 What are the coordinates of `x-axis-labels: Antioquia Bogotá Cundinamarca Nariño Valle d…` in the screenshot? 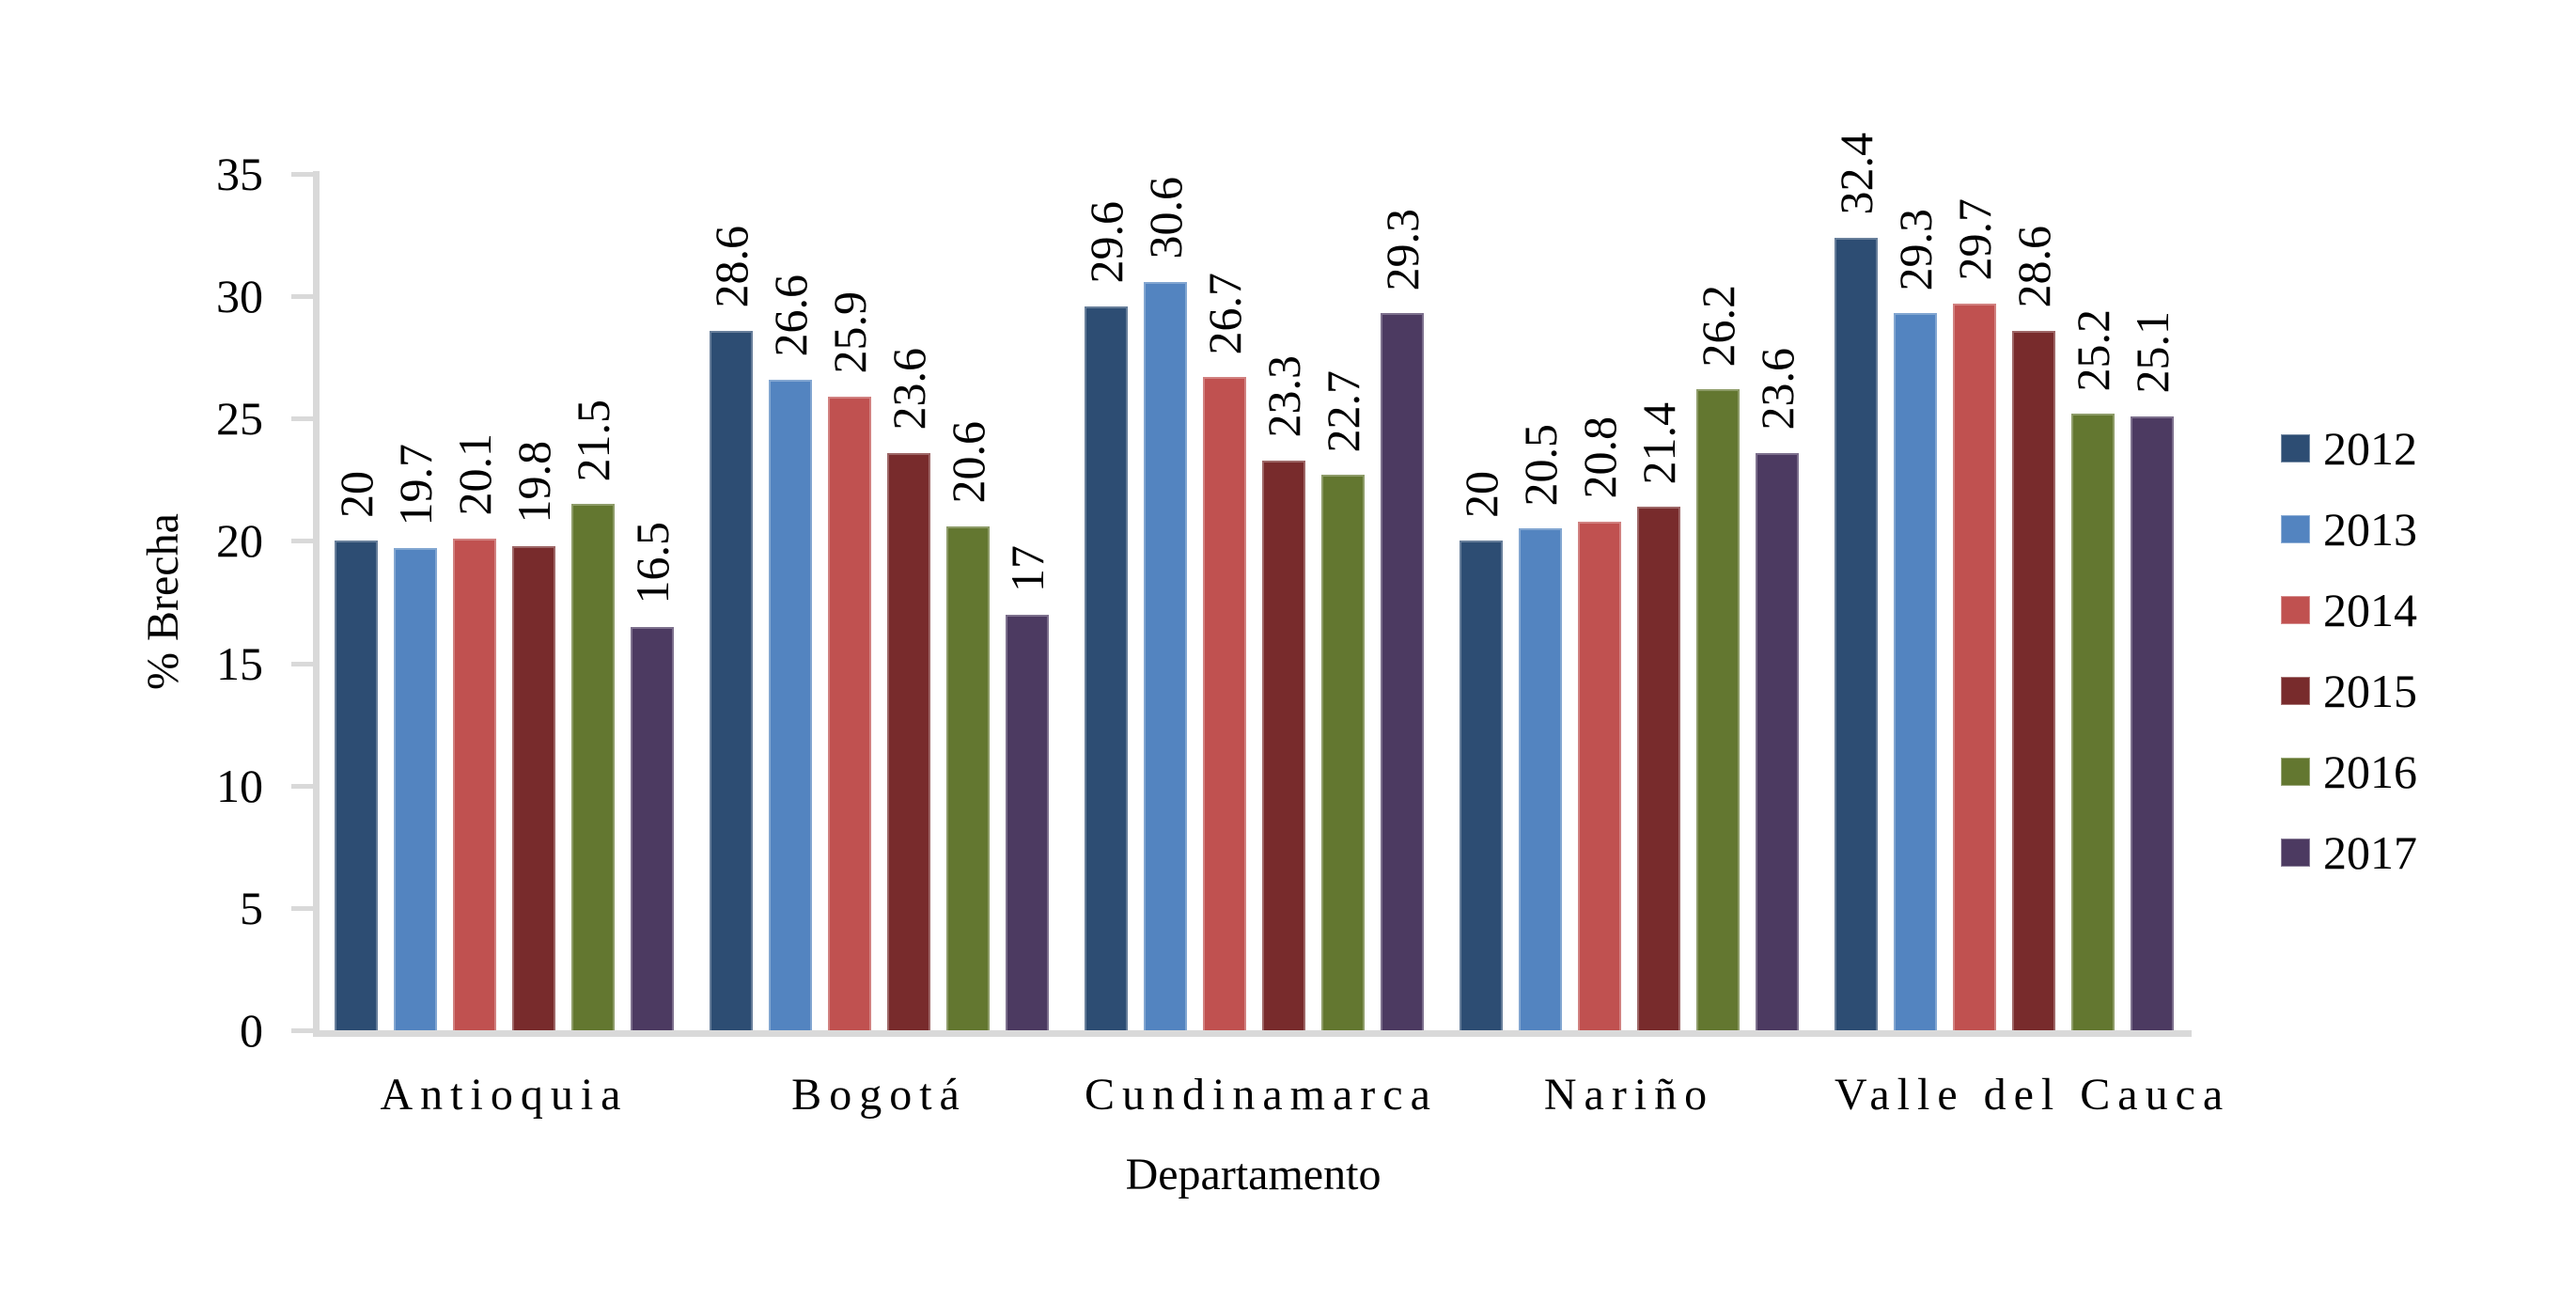 It's located at (1273, 1095).